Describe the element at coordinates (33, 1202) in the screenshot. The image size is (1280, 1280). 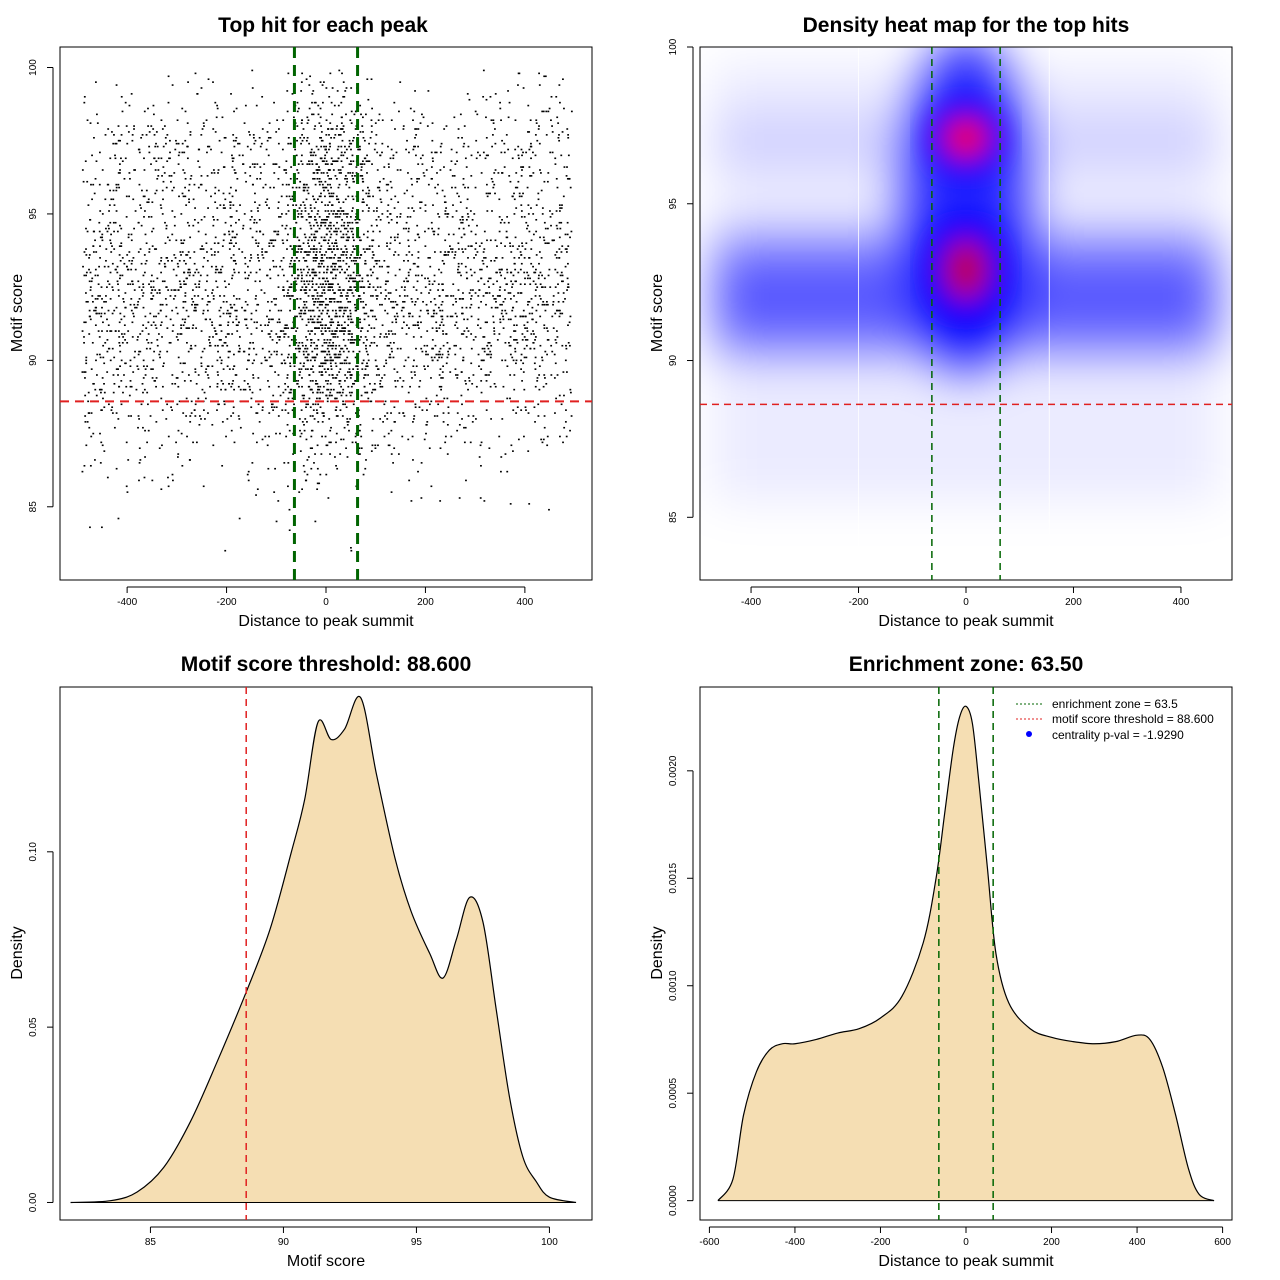
I see `y-tick-label: 0.00` at that location.